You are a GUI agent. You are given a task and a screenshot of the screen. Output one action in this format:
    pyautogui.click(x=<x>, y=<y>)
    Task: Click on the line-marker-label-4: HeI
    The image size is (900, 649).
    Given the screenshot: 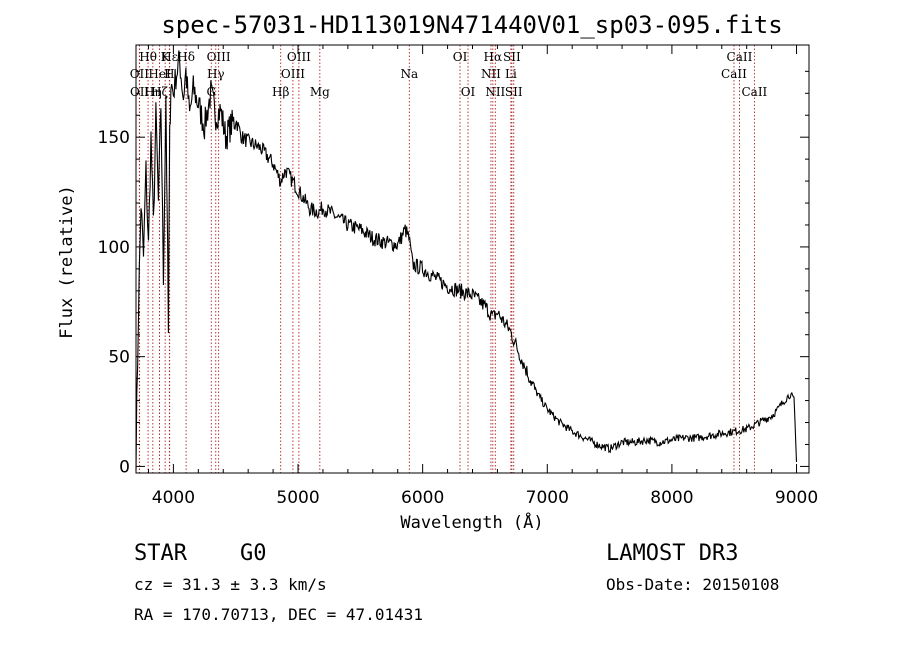 What is the action you would take?
    pyautogui.click(x=159, y=74)
    